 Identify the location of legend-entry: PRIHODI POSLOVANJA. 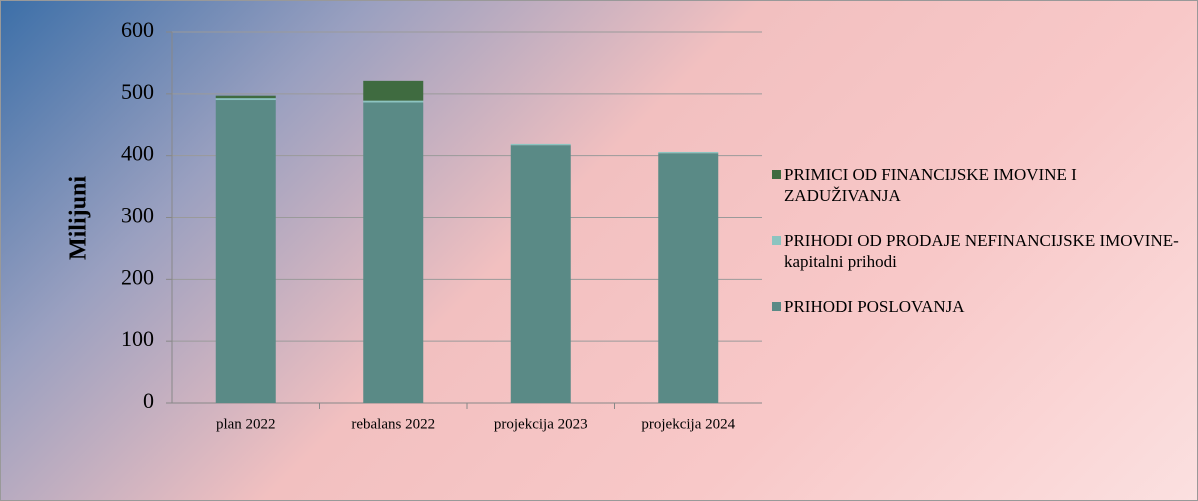
(982, 306).